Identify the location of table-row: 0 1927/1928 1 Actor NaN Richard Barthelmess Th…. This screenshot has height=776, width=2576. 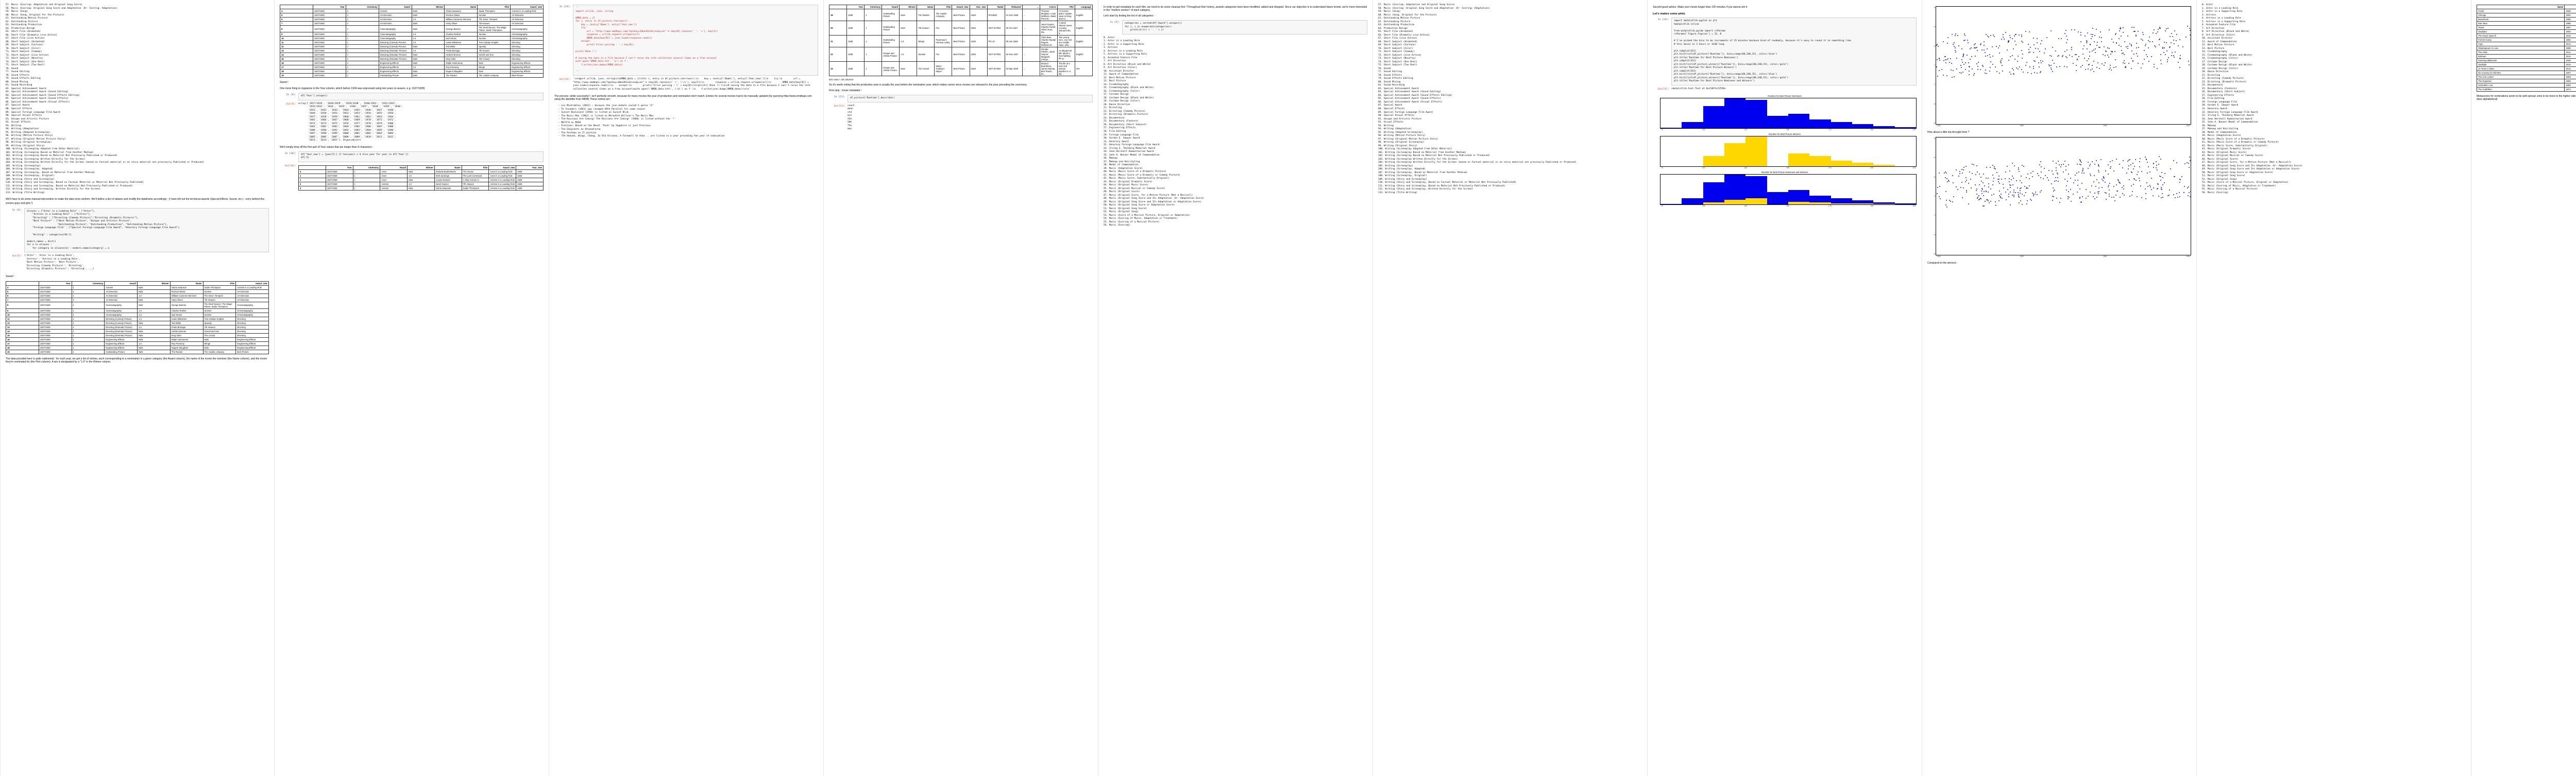
(421, 171).